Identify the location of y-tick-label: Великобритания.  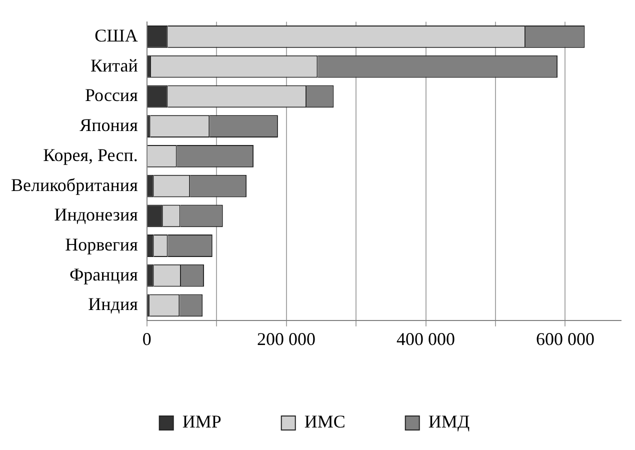
(74, 184).